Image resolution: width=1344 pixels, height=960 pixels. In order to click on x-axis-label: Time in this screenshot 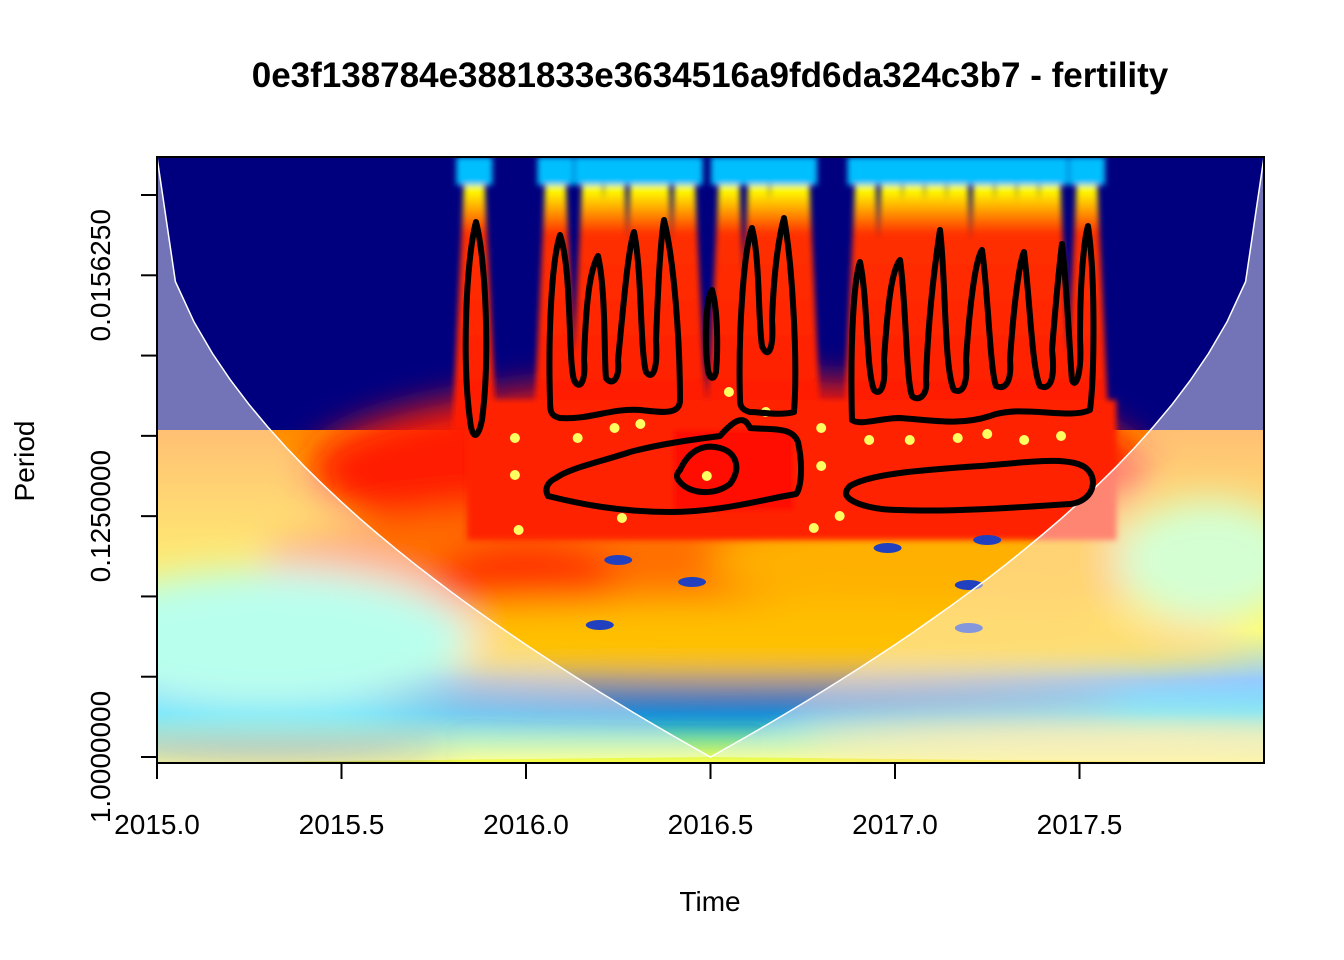, I will do `click(709, 901)`.